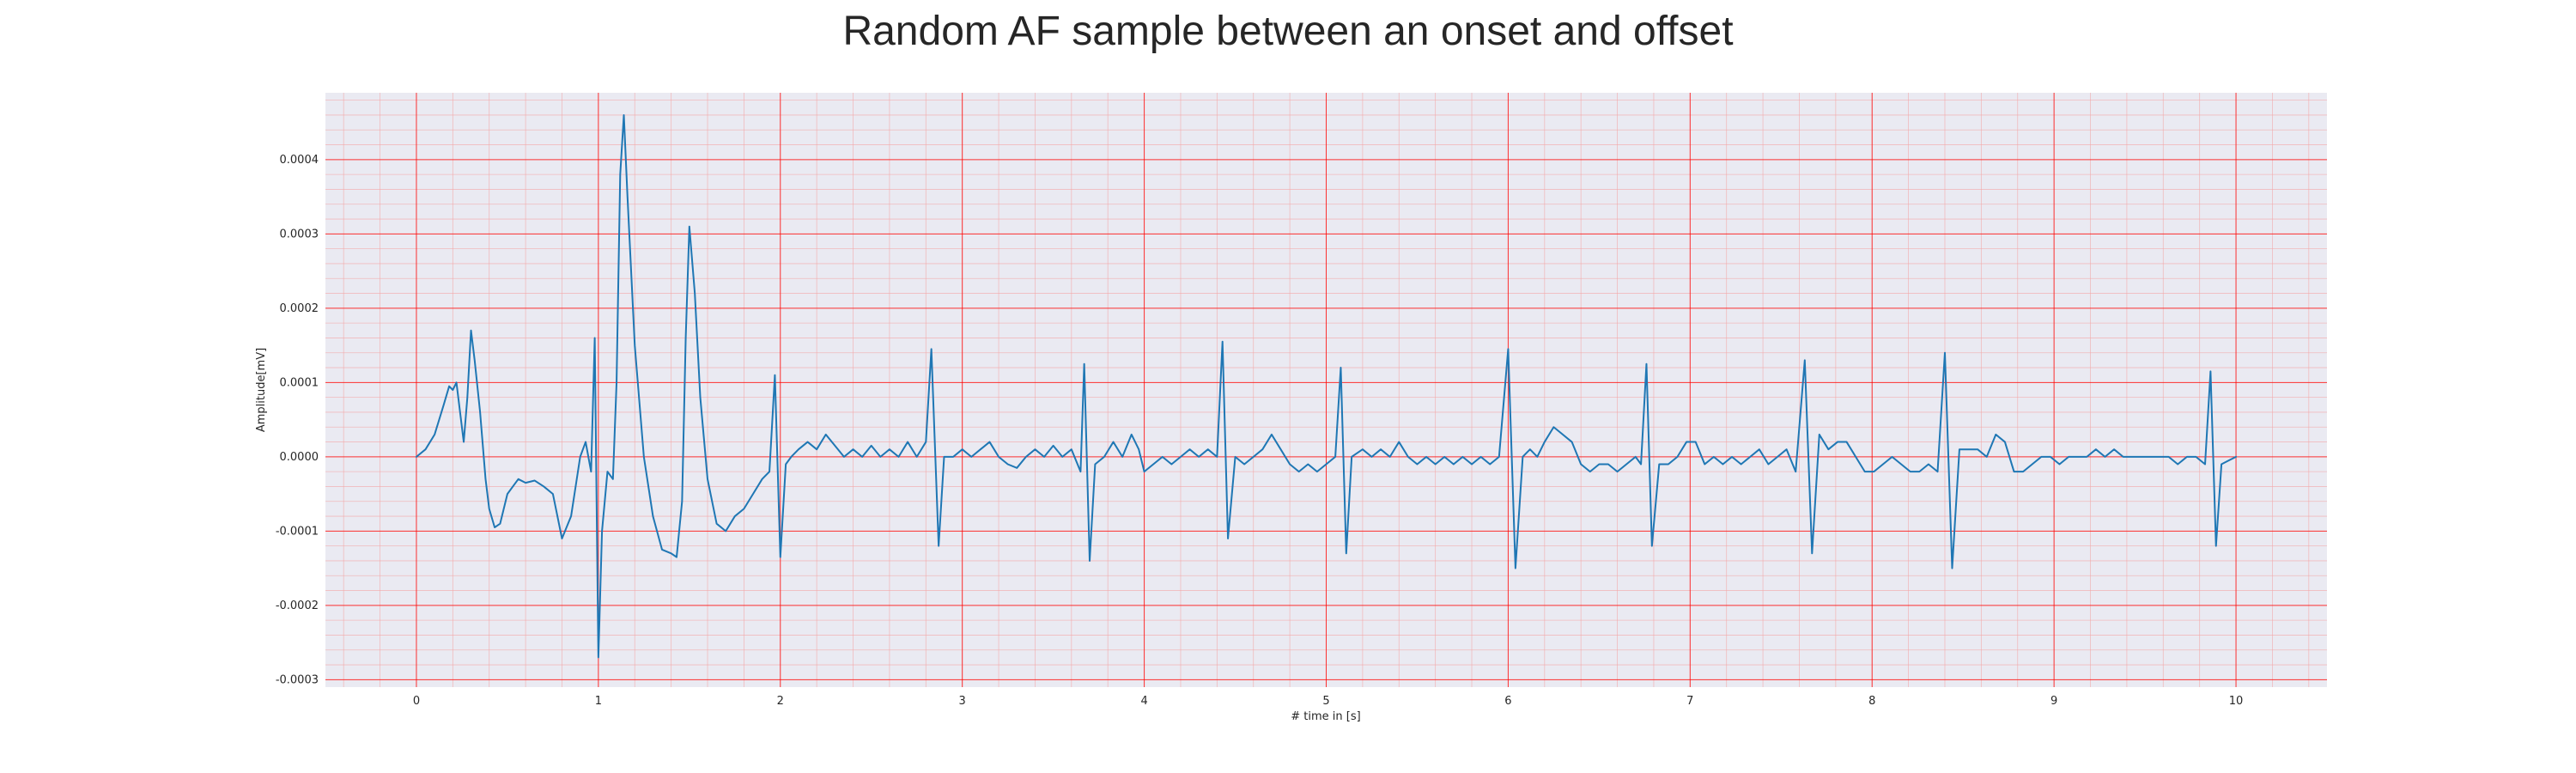 This screenshot has width=2576, height=773. I want to click on x-tick-label: 4, so click(1144, 701).